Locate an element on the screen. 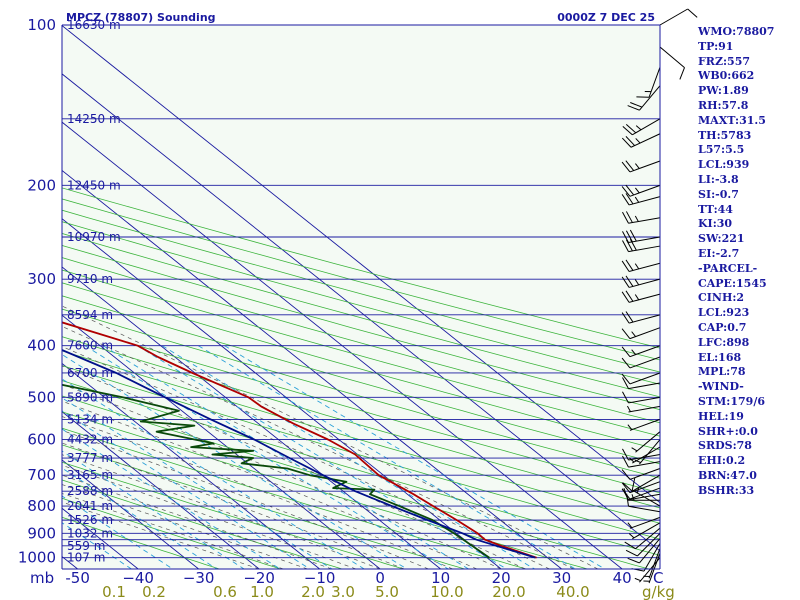  stat-item: STM:179/6 is located at coordinates (731, 401).